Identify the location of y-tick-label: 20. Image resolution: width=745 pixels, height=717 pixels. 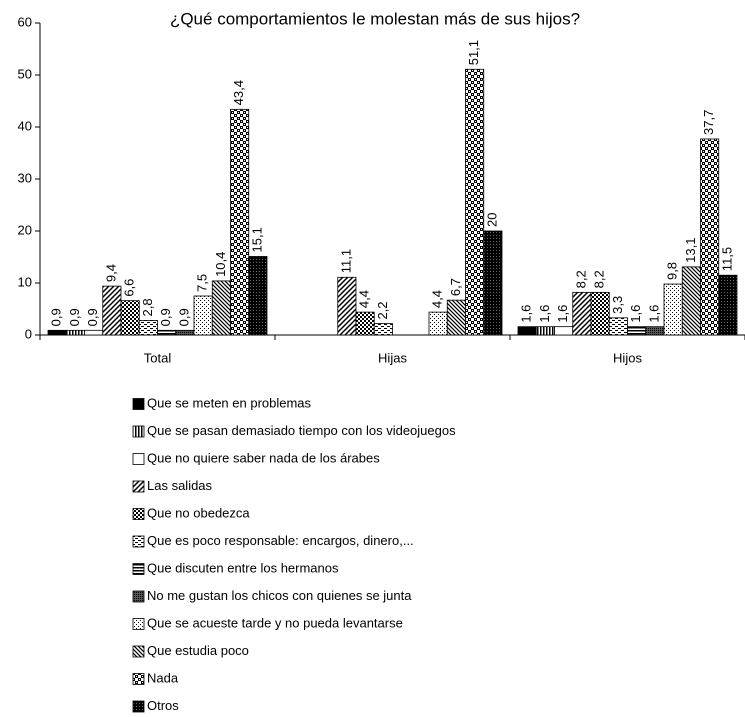
(25, 229).